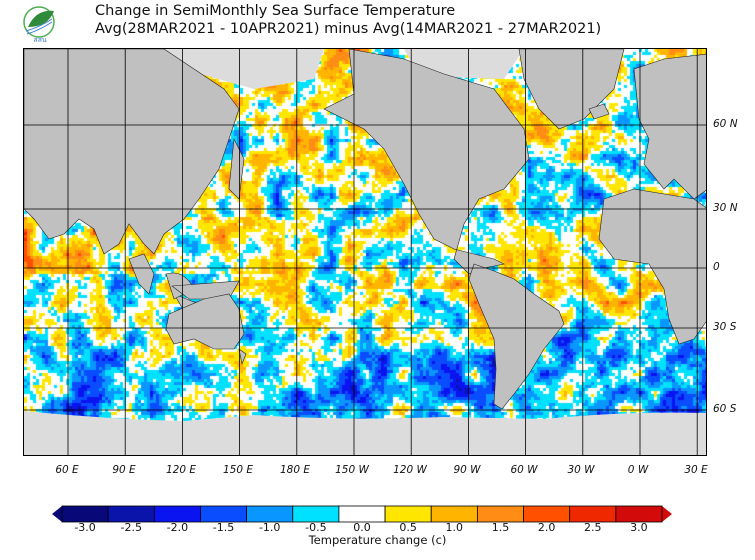 This screenshot has height=560, width=755. Describe the element at coordinates (467, 470) in the screenshot. I see `longitude-label: 90 W` at that location.